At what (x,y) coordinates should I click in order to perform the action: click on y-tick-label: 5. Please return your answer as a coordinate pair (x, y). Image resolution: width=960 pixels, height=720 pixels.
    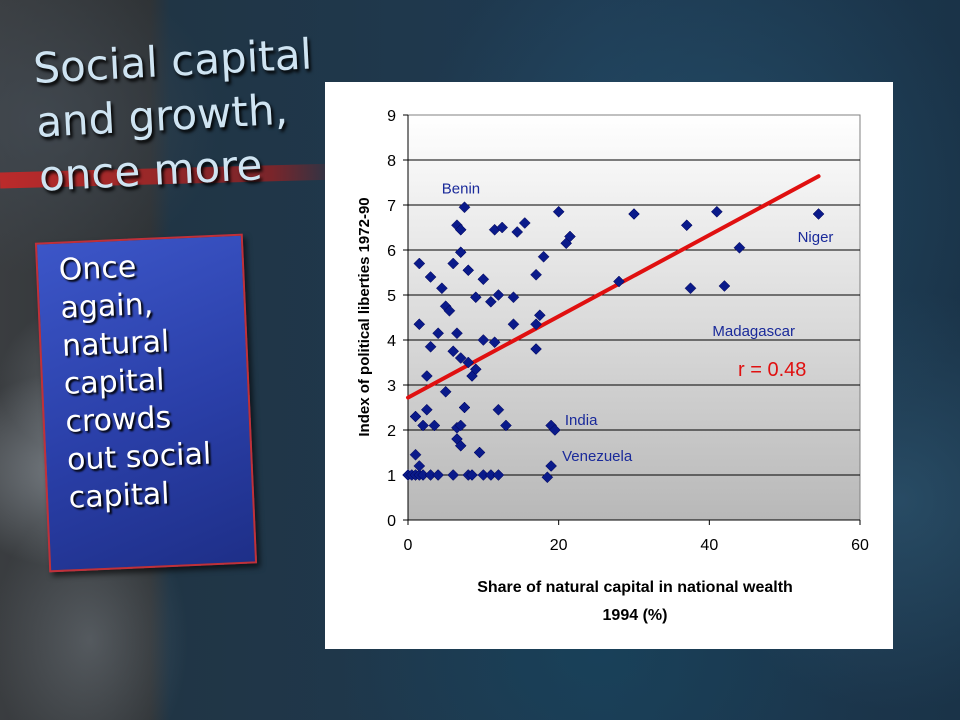
    Looking at the image, I should click on (391, 296).